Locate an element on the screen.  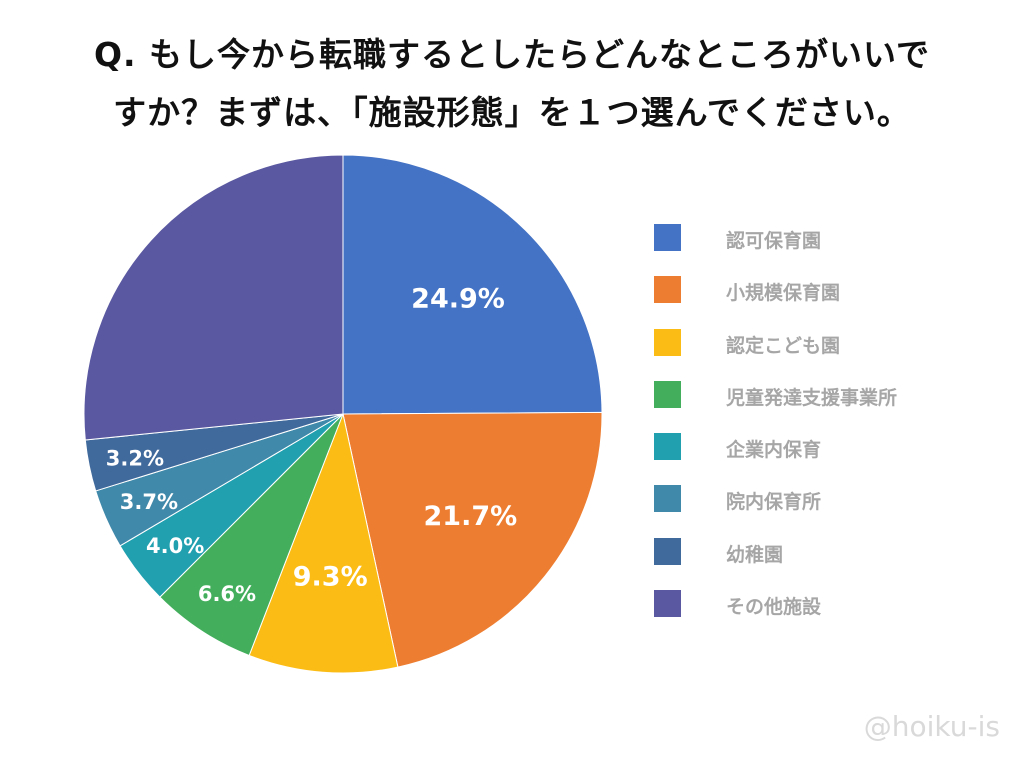
legend-label: 幼稚園 is located at coordinates (755, 554).